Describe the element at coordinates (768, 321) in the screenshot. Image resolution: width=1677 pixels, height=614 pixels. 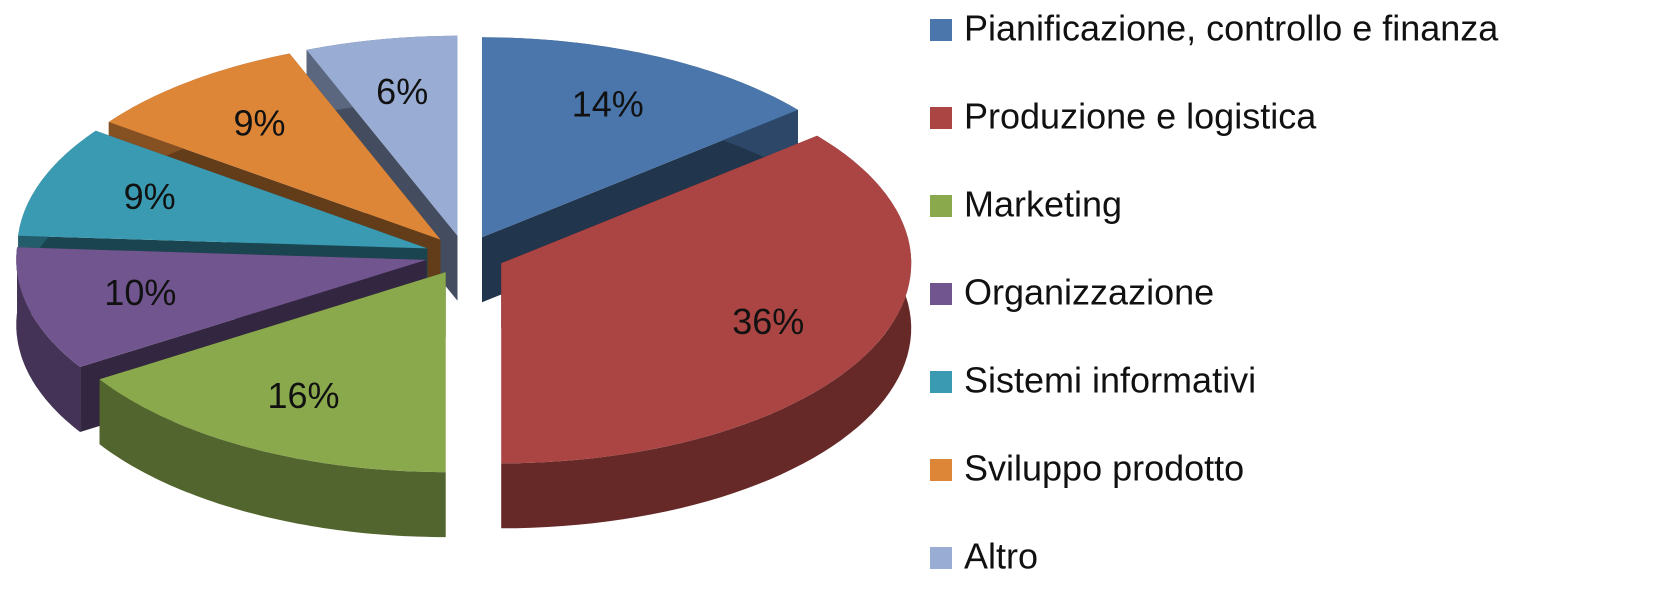
I see `value-label: 36%` at that location.